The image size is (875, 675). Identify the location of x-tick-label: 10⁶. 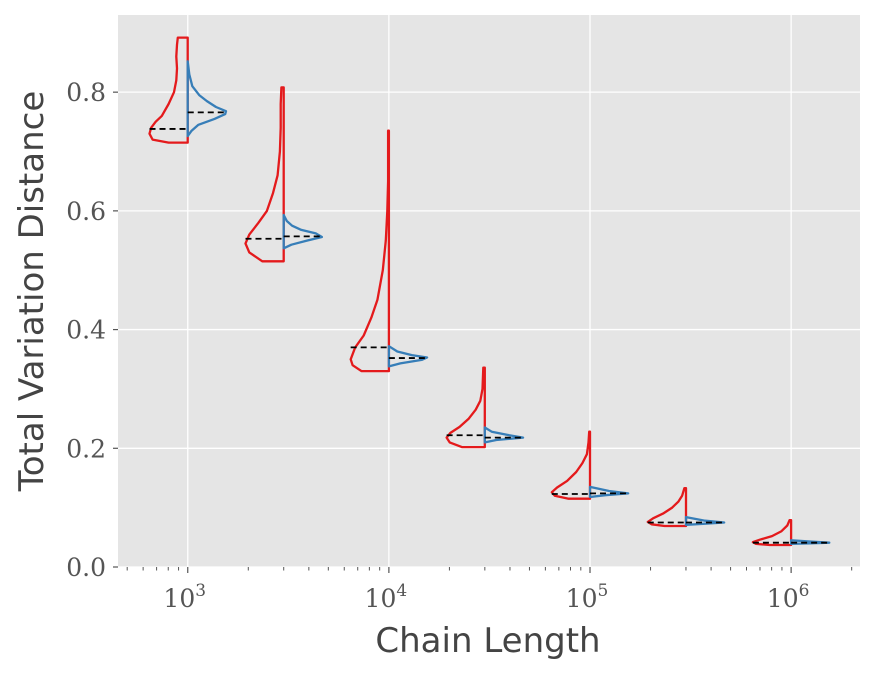
(788, 597).